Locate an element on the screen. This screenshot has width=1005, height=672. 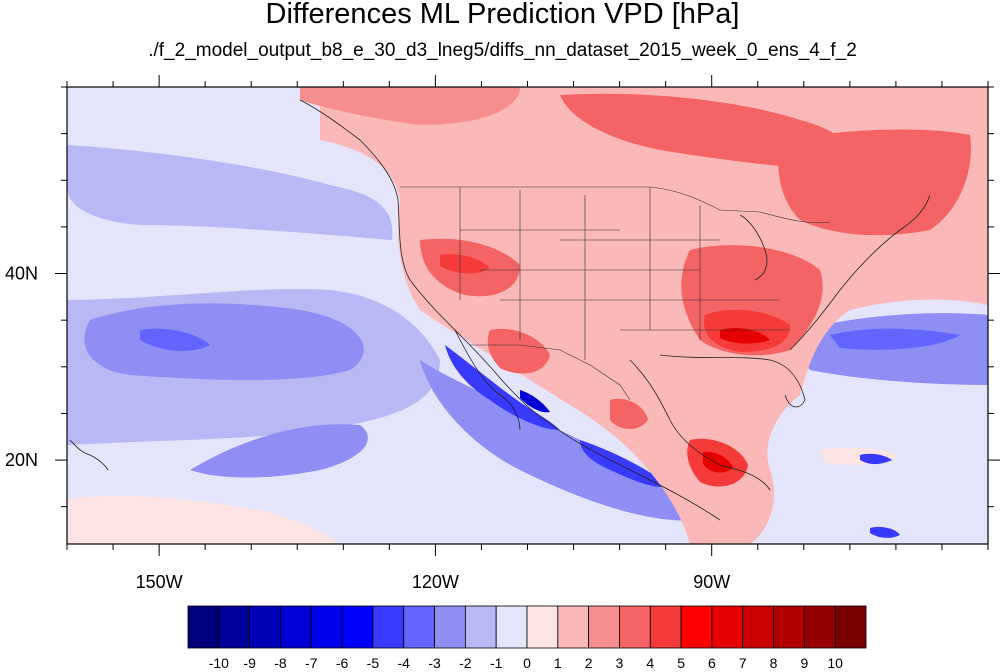
political-borders is located at coordinates (615, 293).